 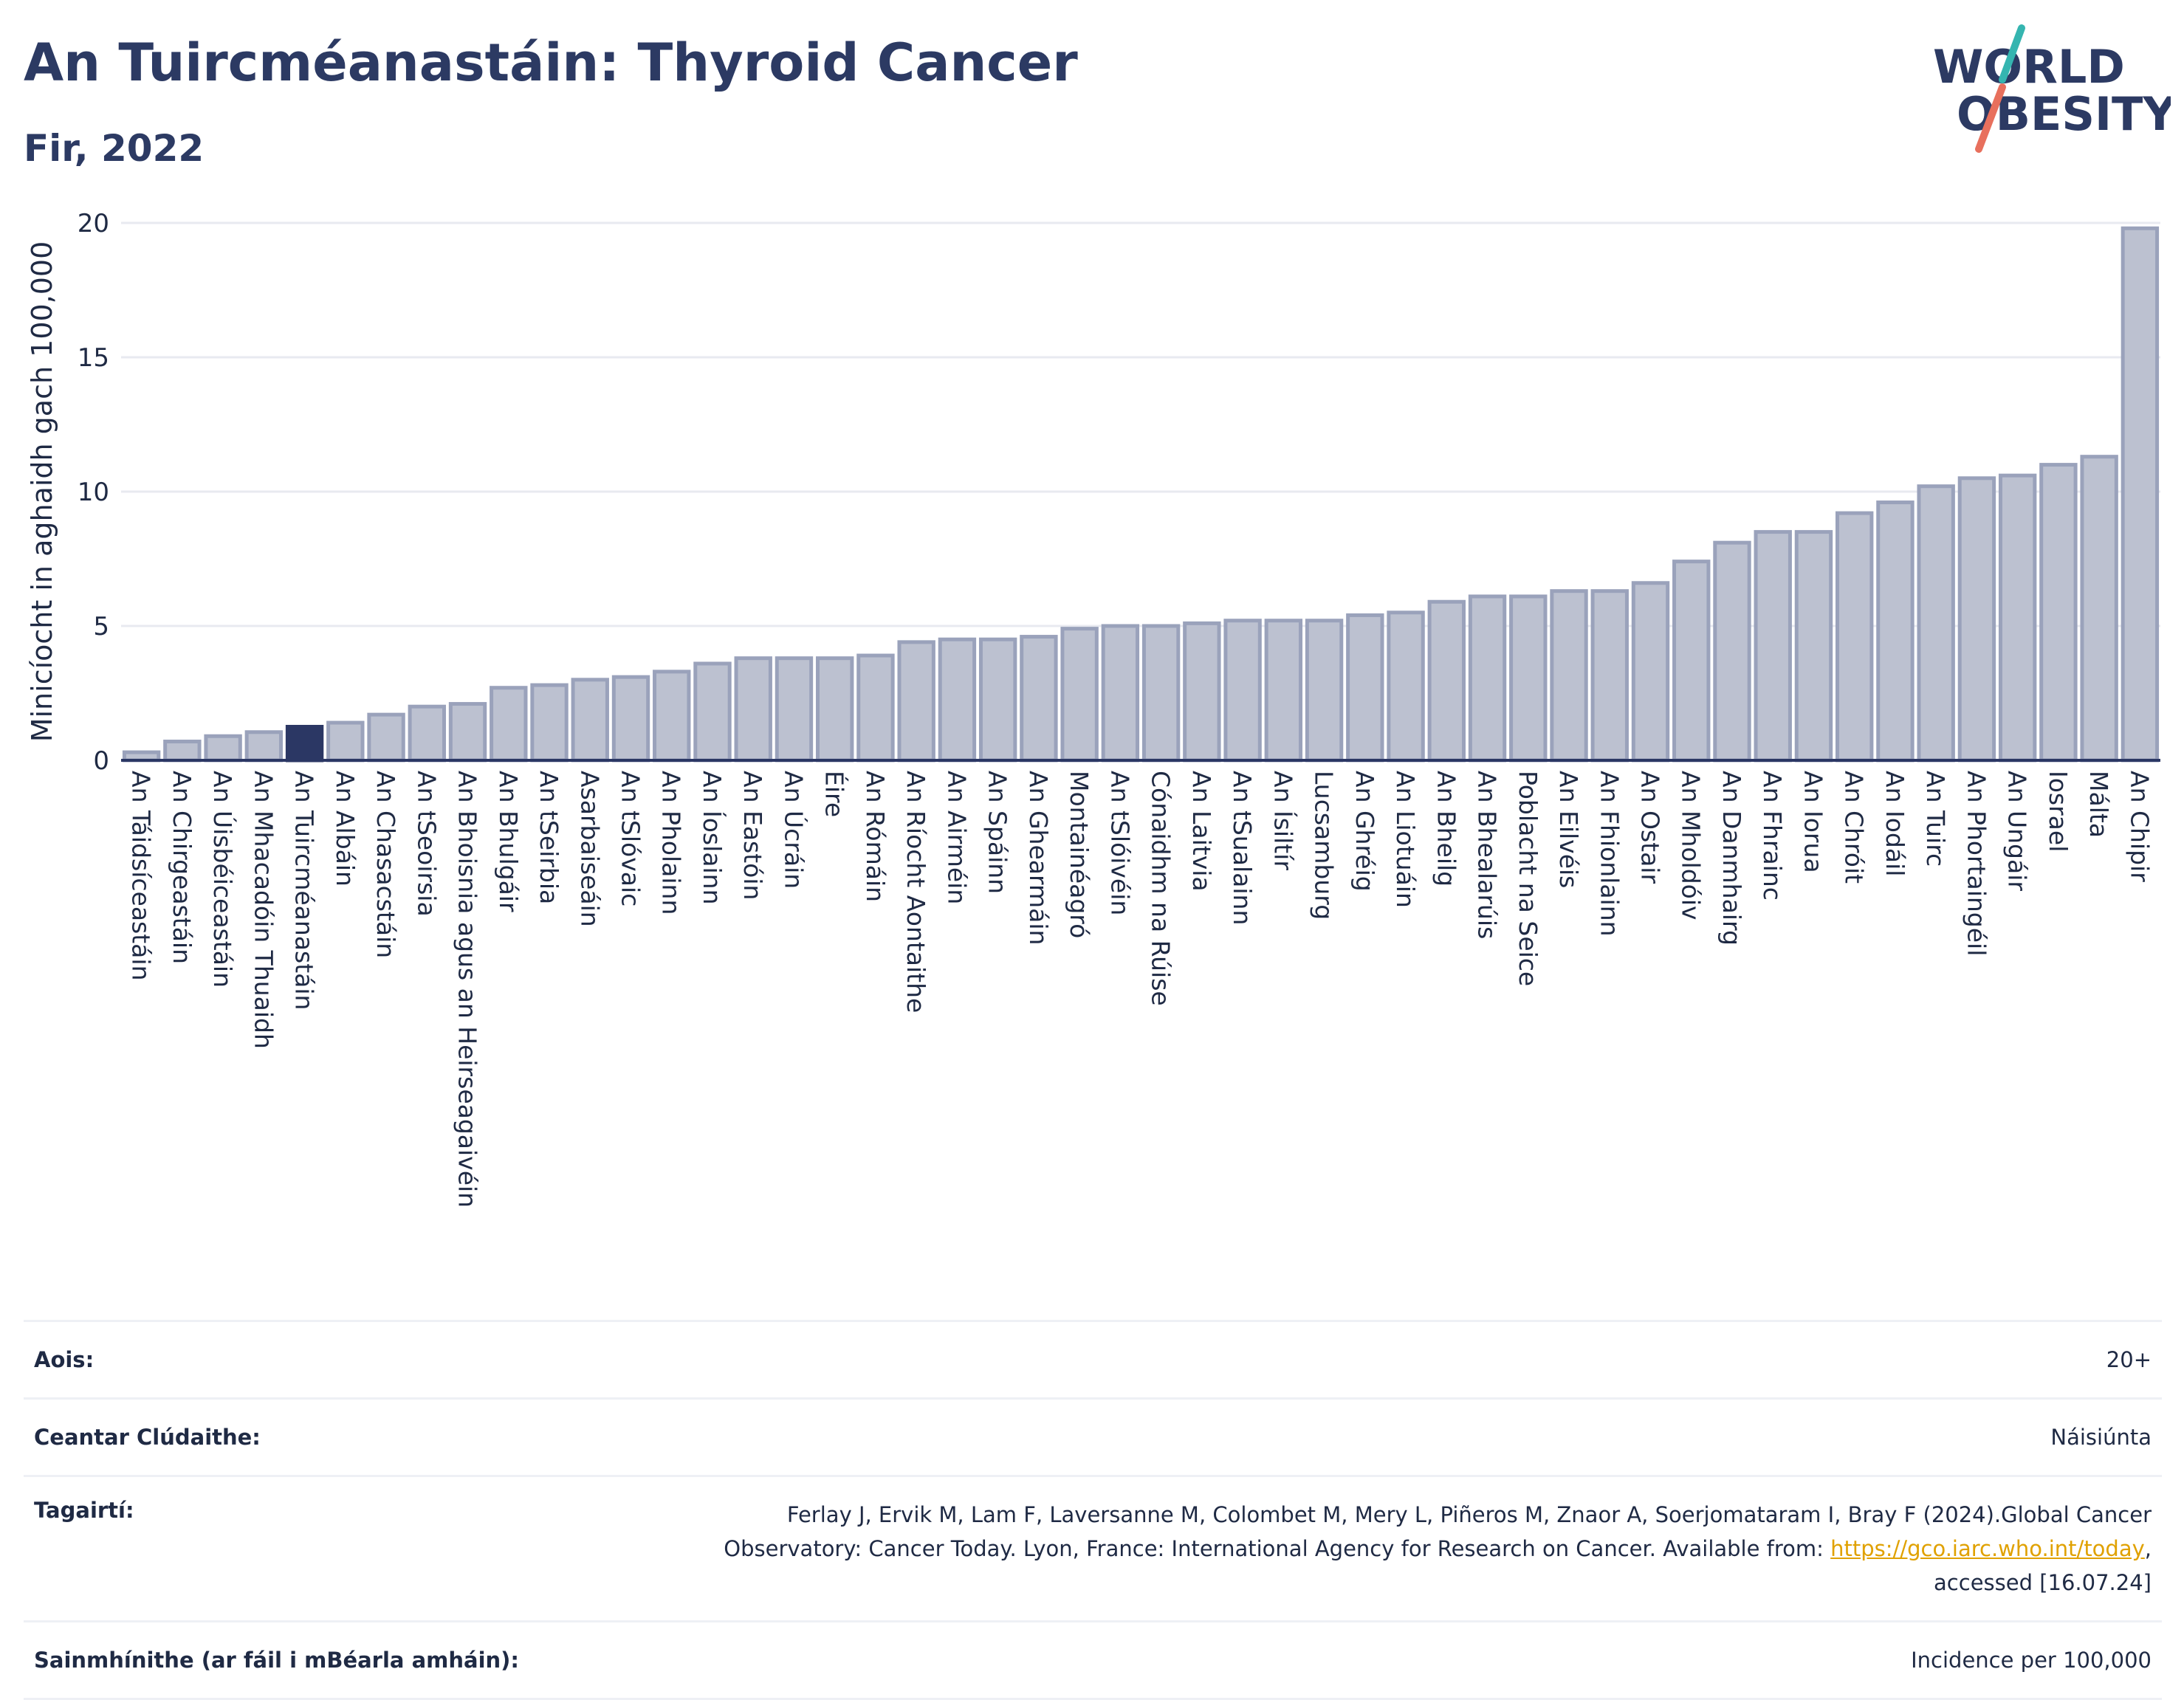 I want to click on x-tick-label: An tSlóvaic, so click(x=631, y=838).